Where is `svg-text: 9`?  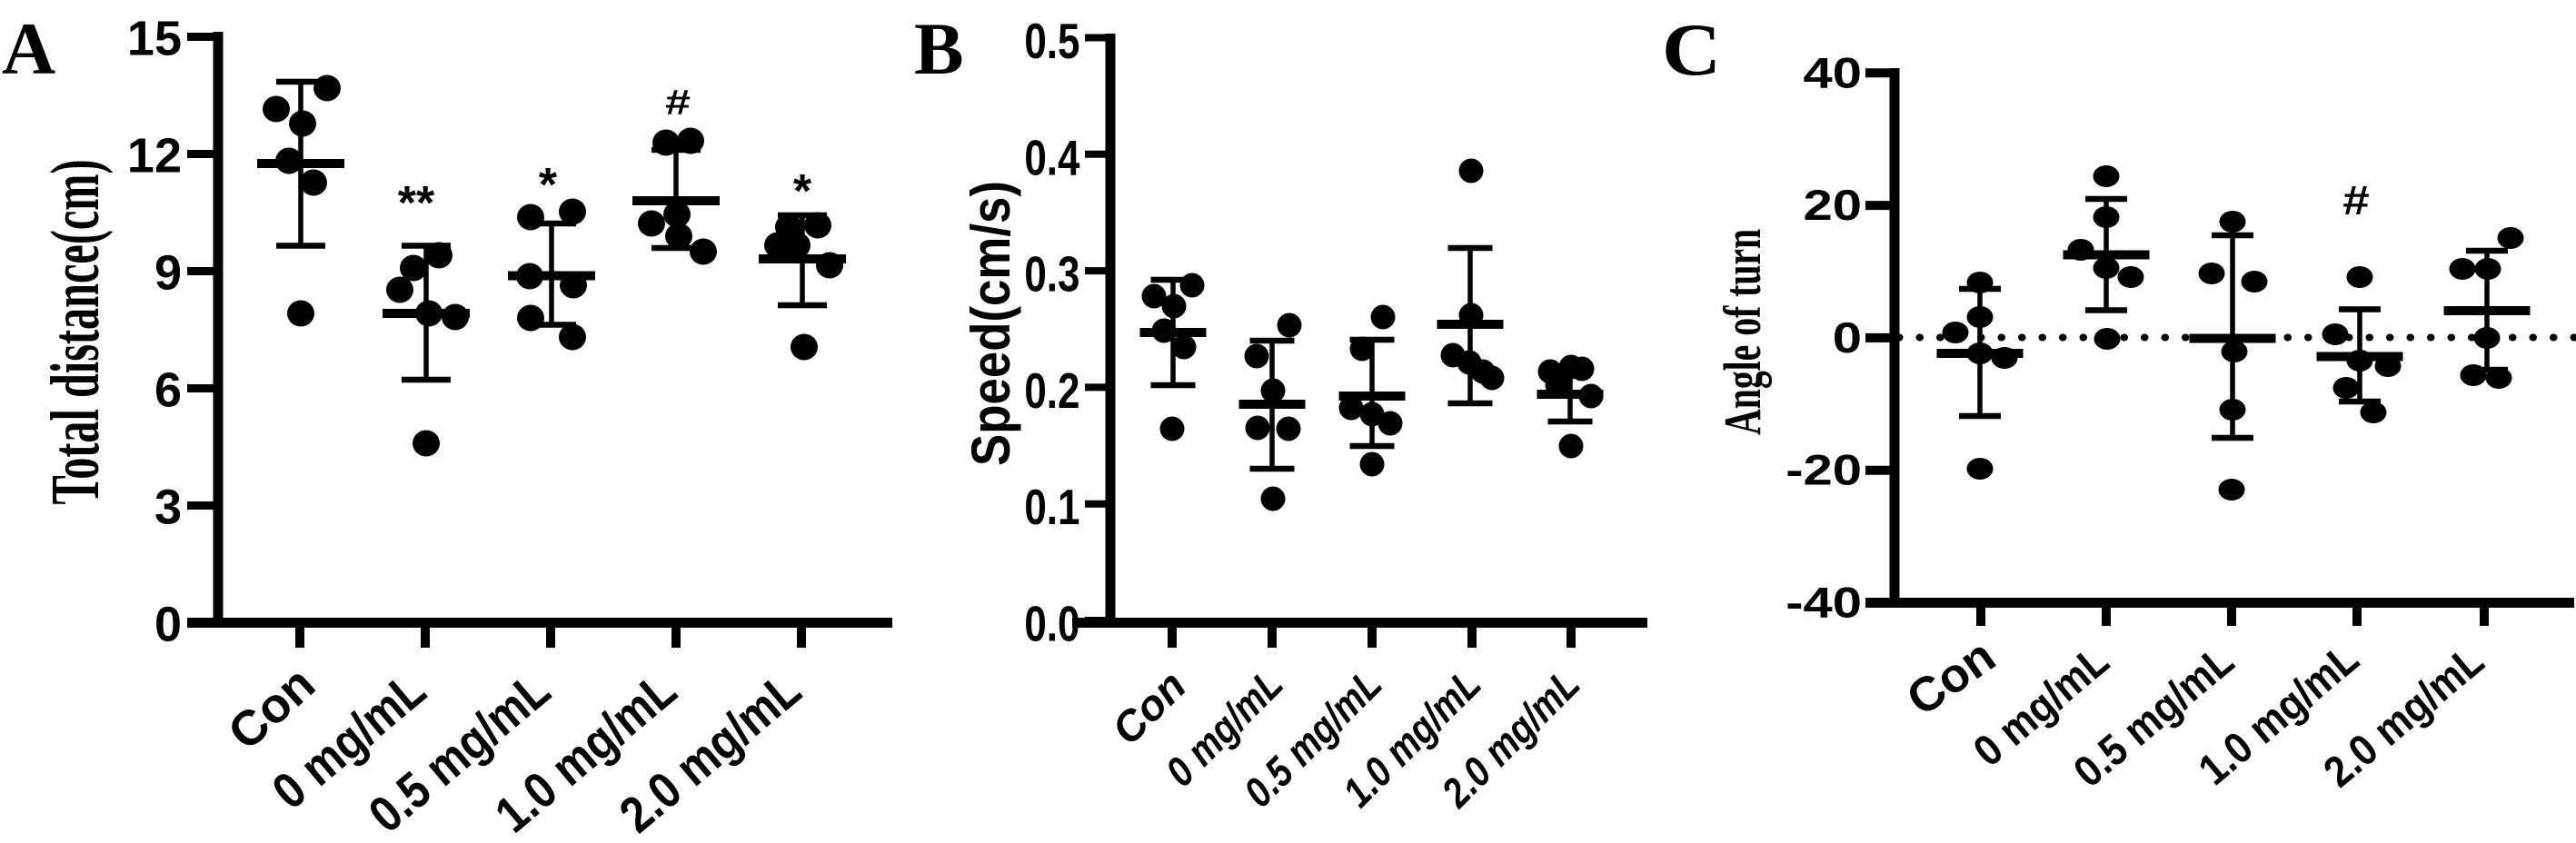 svg-text: 9 is located at coordinates (168, 274).